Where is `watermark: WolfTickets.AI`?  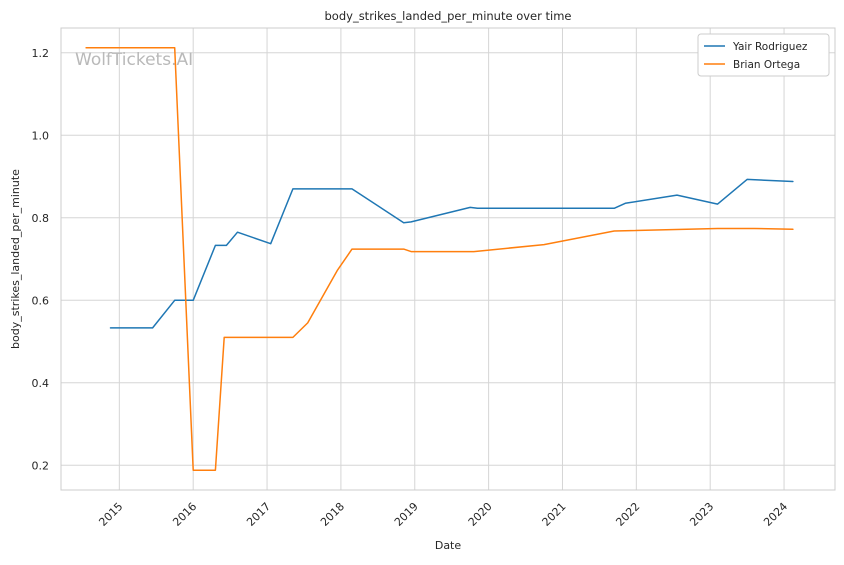
watermark: WolfTickets.AI is located at coordinates (134, 60).